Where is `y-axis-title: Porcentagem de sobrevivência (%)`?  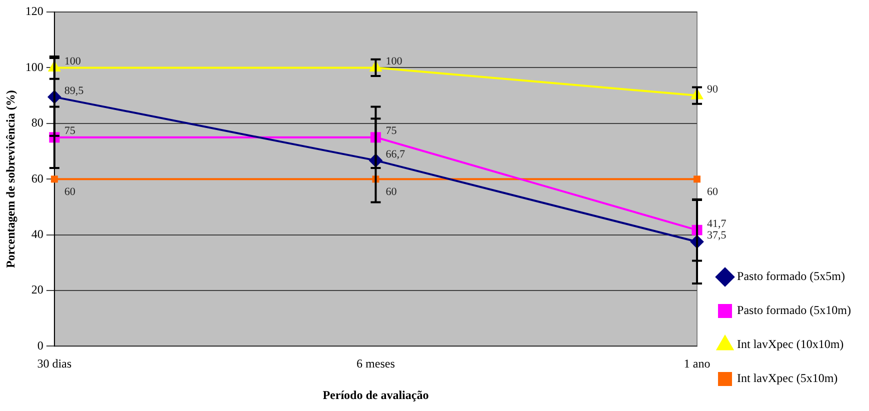 y-axis-title: Porcentagem de sobrevivência (%) is located at coordinates (10, 179).